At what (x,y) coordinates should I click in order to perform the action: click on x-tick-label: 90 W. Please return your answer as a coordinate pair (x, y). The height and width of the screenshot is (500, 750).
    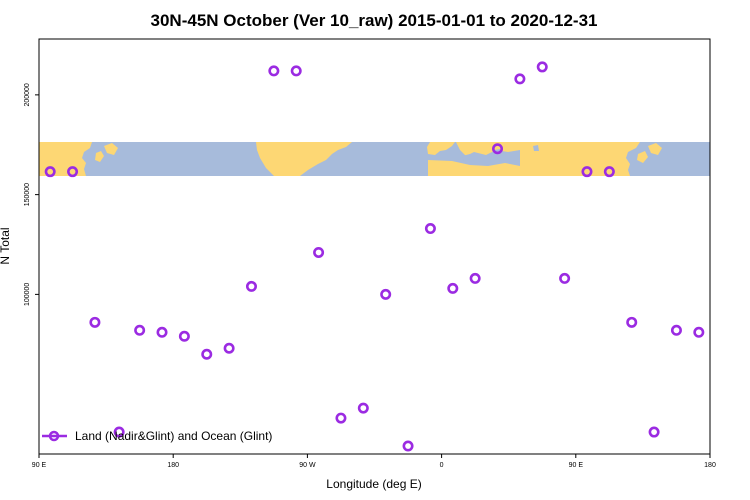
    Looking at the image, I should click on (307, 465).